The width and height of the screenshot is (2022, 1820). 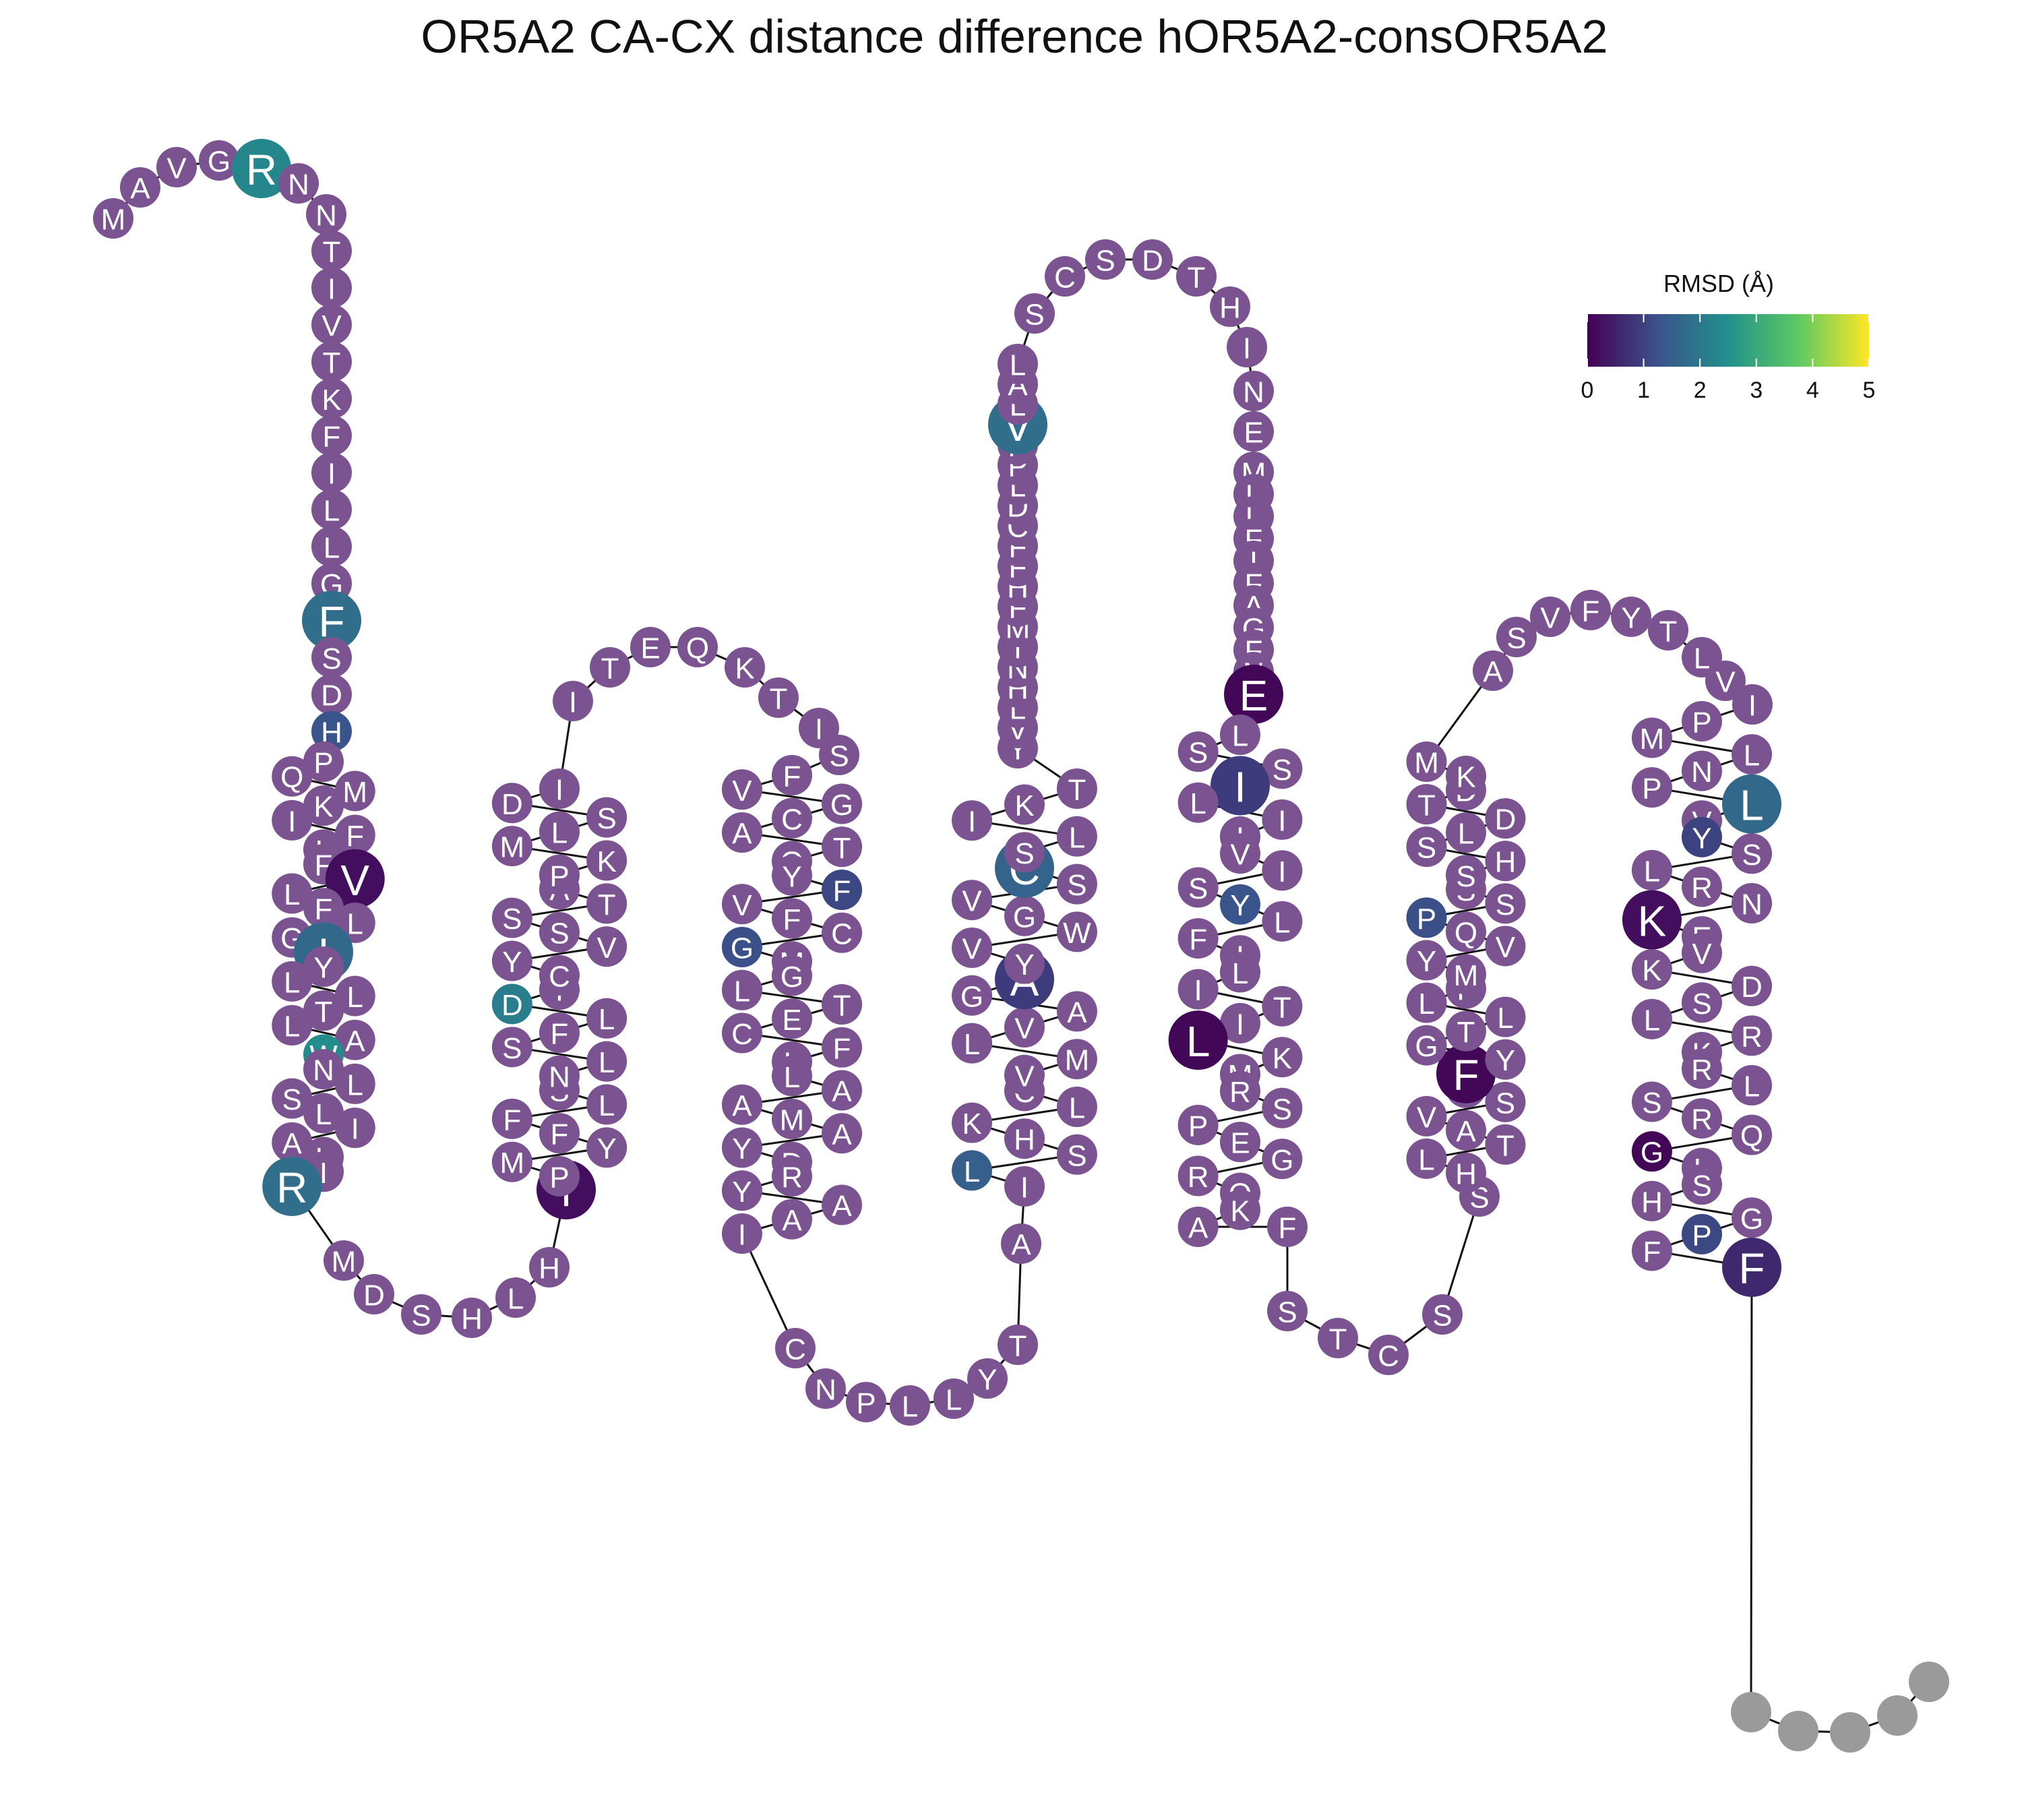 I want to click on residue-306: H, so click(x=1652, y=1201).